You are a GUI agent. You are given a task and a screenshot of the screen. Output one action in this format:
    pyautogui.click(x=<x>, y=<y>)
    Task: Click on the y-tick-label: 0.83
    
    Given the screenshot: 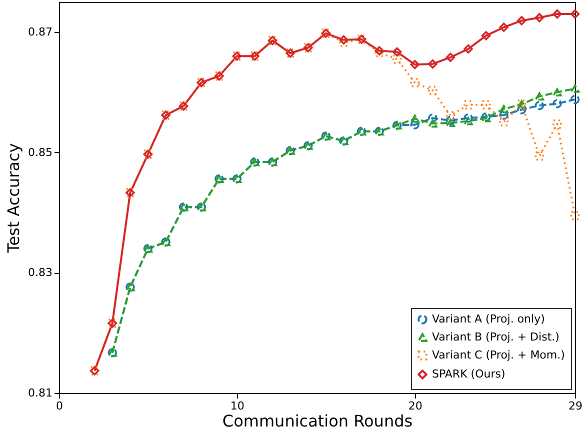 What is the action you would take?
    pyautogui.click(x=40, y=273)
    